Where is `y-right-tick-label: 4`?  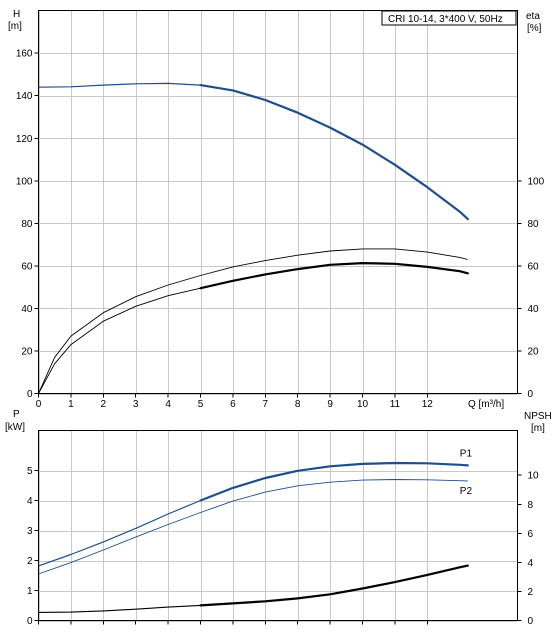 y-right-tick-label: 4 is located at coordinates (531, 563).